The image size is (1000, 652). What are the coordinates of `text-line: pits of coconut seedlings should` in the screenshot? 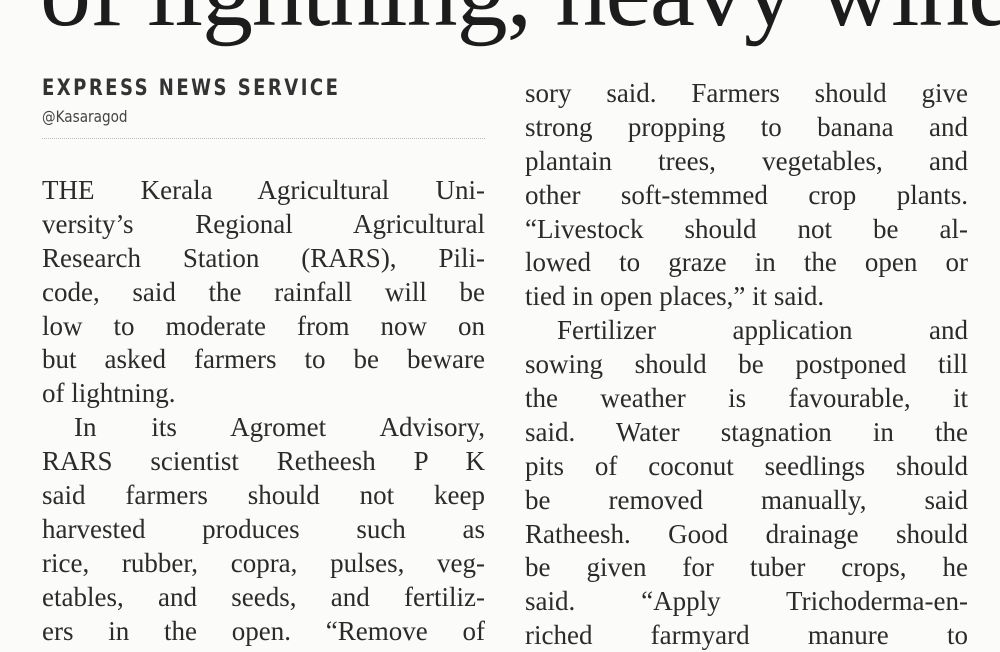 It's located at (746, 465).